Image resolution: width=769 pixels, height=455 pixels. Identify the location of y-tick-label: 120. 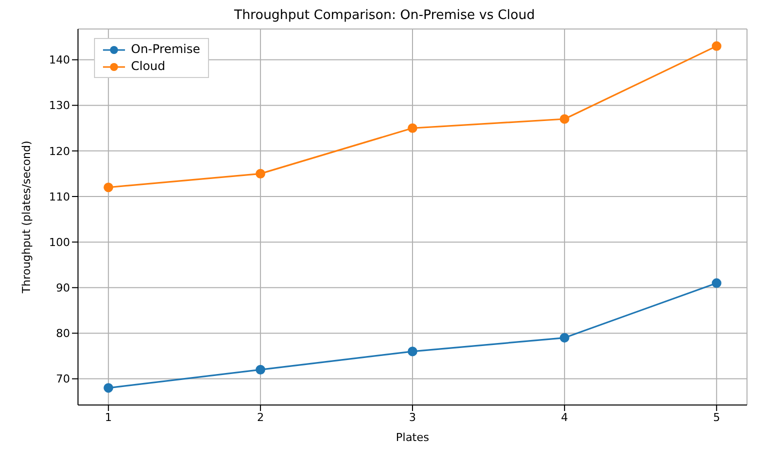
(59, 151).